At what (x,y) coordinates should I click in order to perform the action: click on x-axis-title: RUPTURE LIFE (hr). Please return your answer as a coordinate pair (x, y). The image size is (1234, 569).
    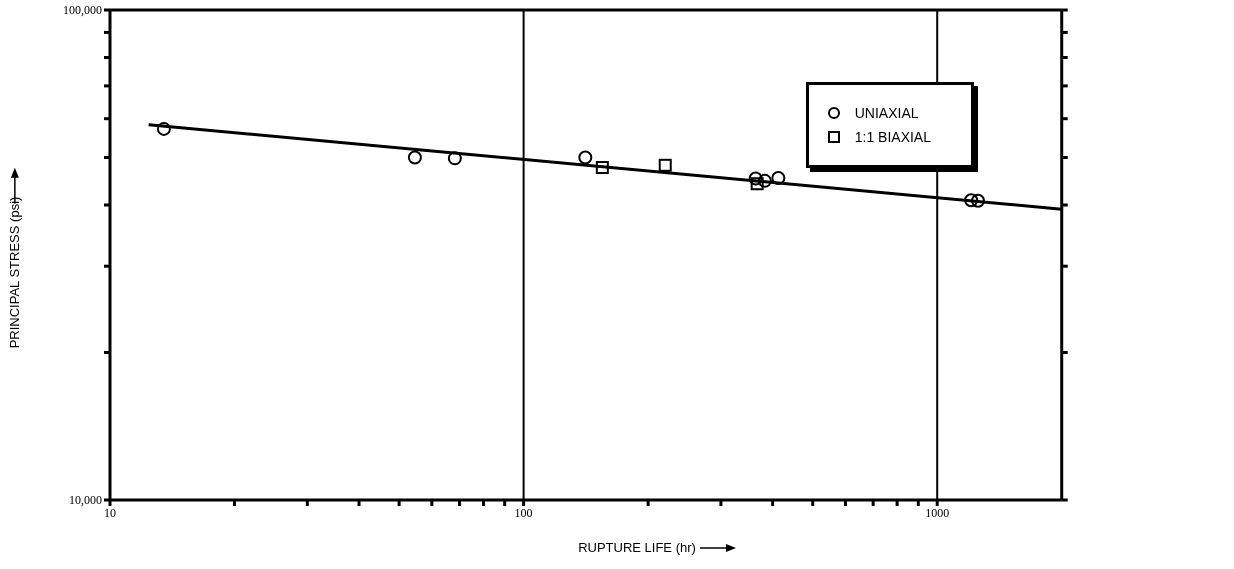
    Looking at the image, I should click on (637, 547).